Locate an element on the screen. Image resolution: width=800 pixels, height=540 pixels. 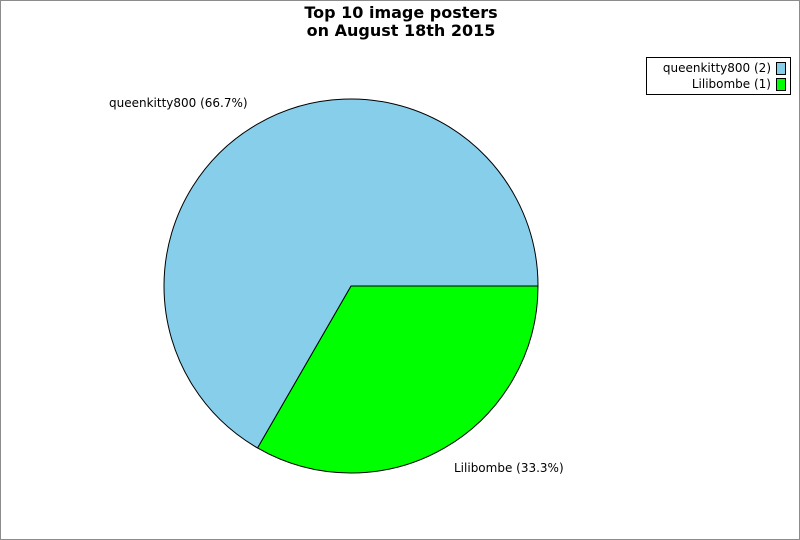
legend: queenkitty800 (2) Lilibombe (1) is located at coordinates (718, 76).